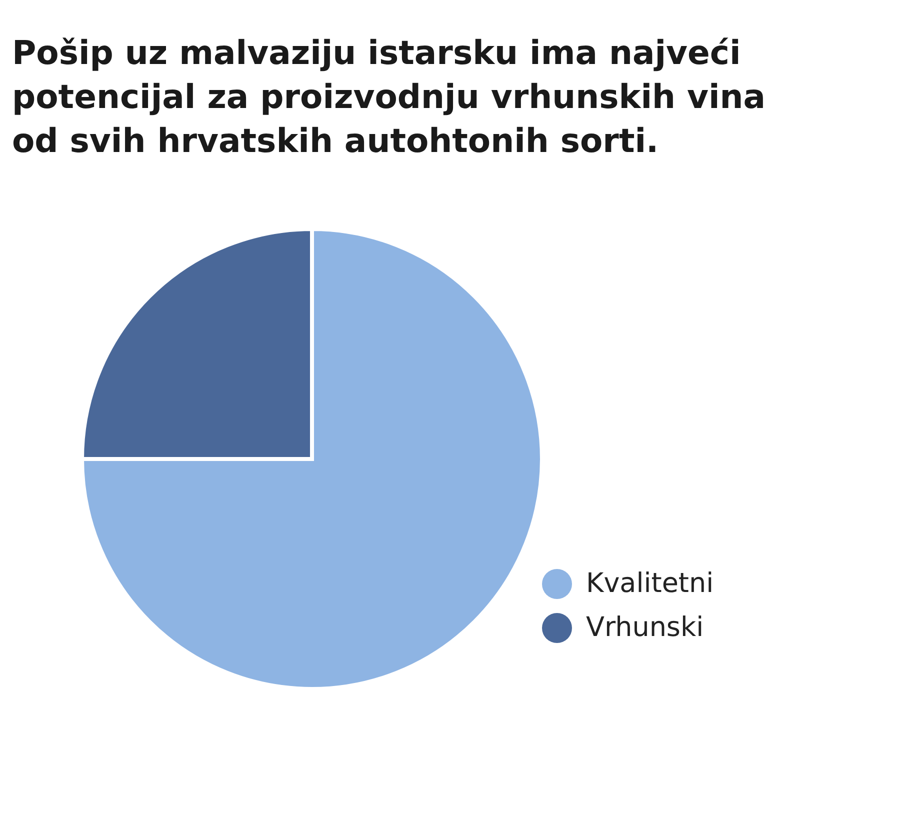 This screenshot has width=900, height=820. What do you see at coordinates (645, 627) in the screenshot?
I see `legend-label: Vrhunski` at bounding box center [645, 627].